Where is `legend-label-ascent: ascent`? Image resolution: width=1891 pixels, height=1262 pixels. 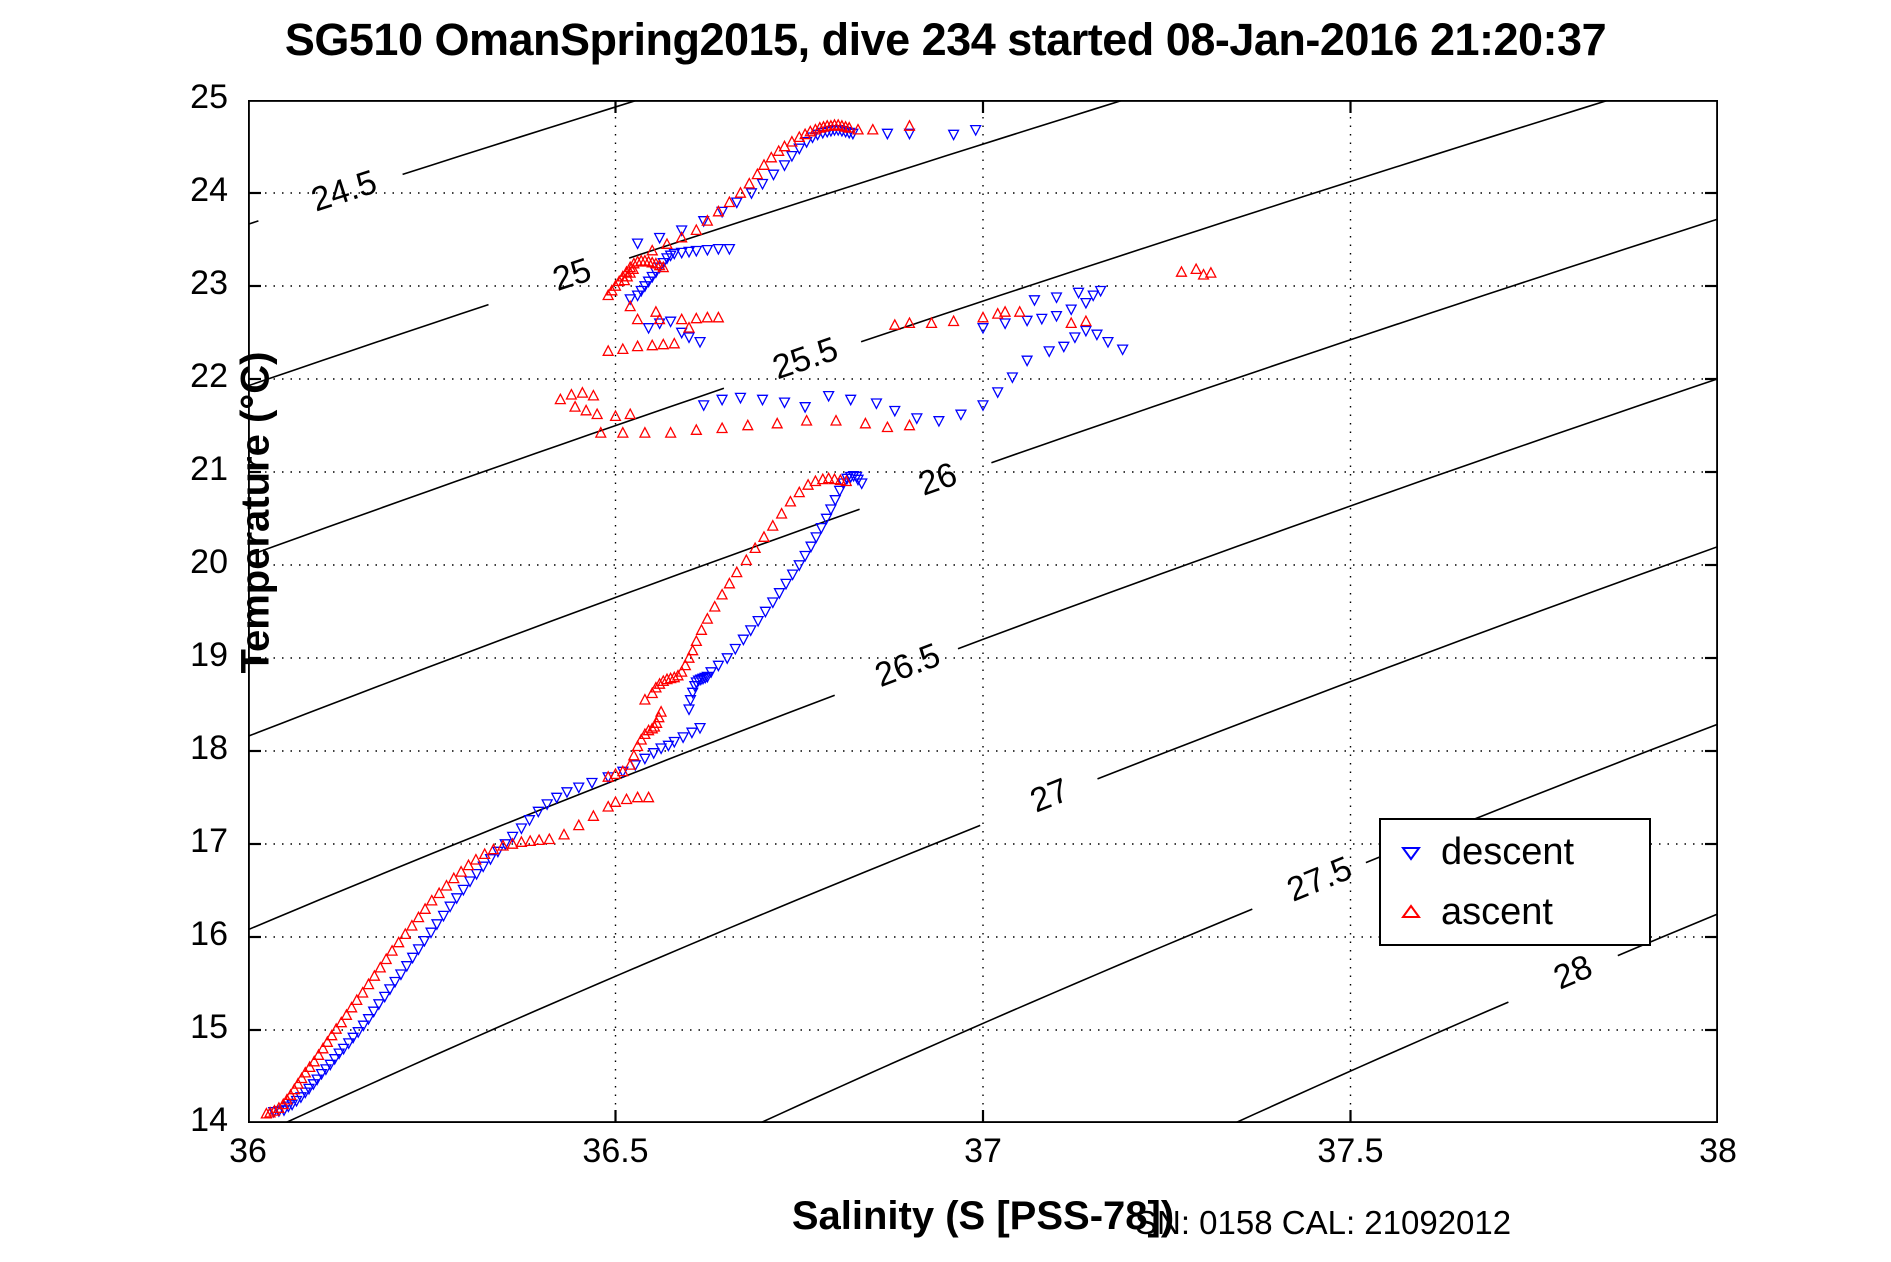 legend-label-ascent: ascent is located at coordinates (1497, 911).